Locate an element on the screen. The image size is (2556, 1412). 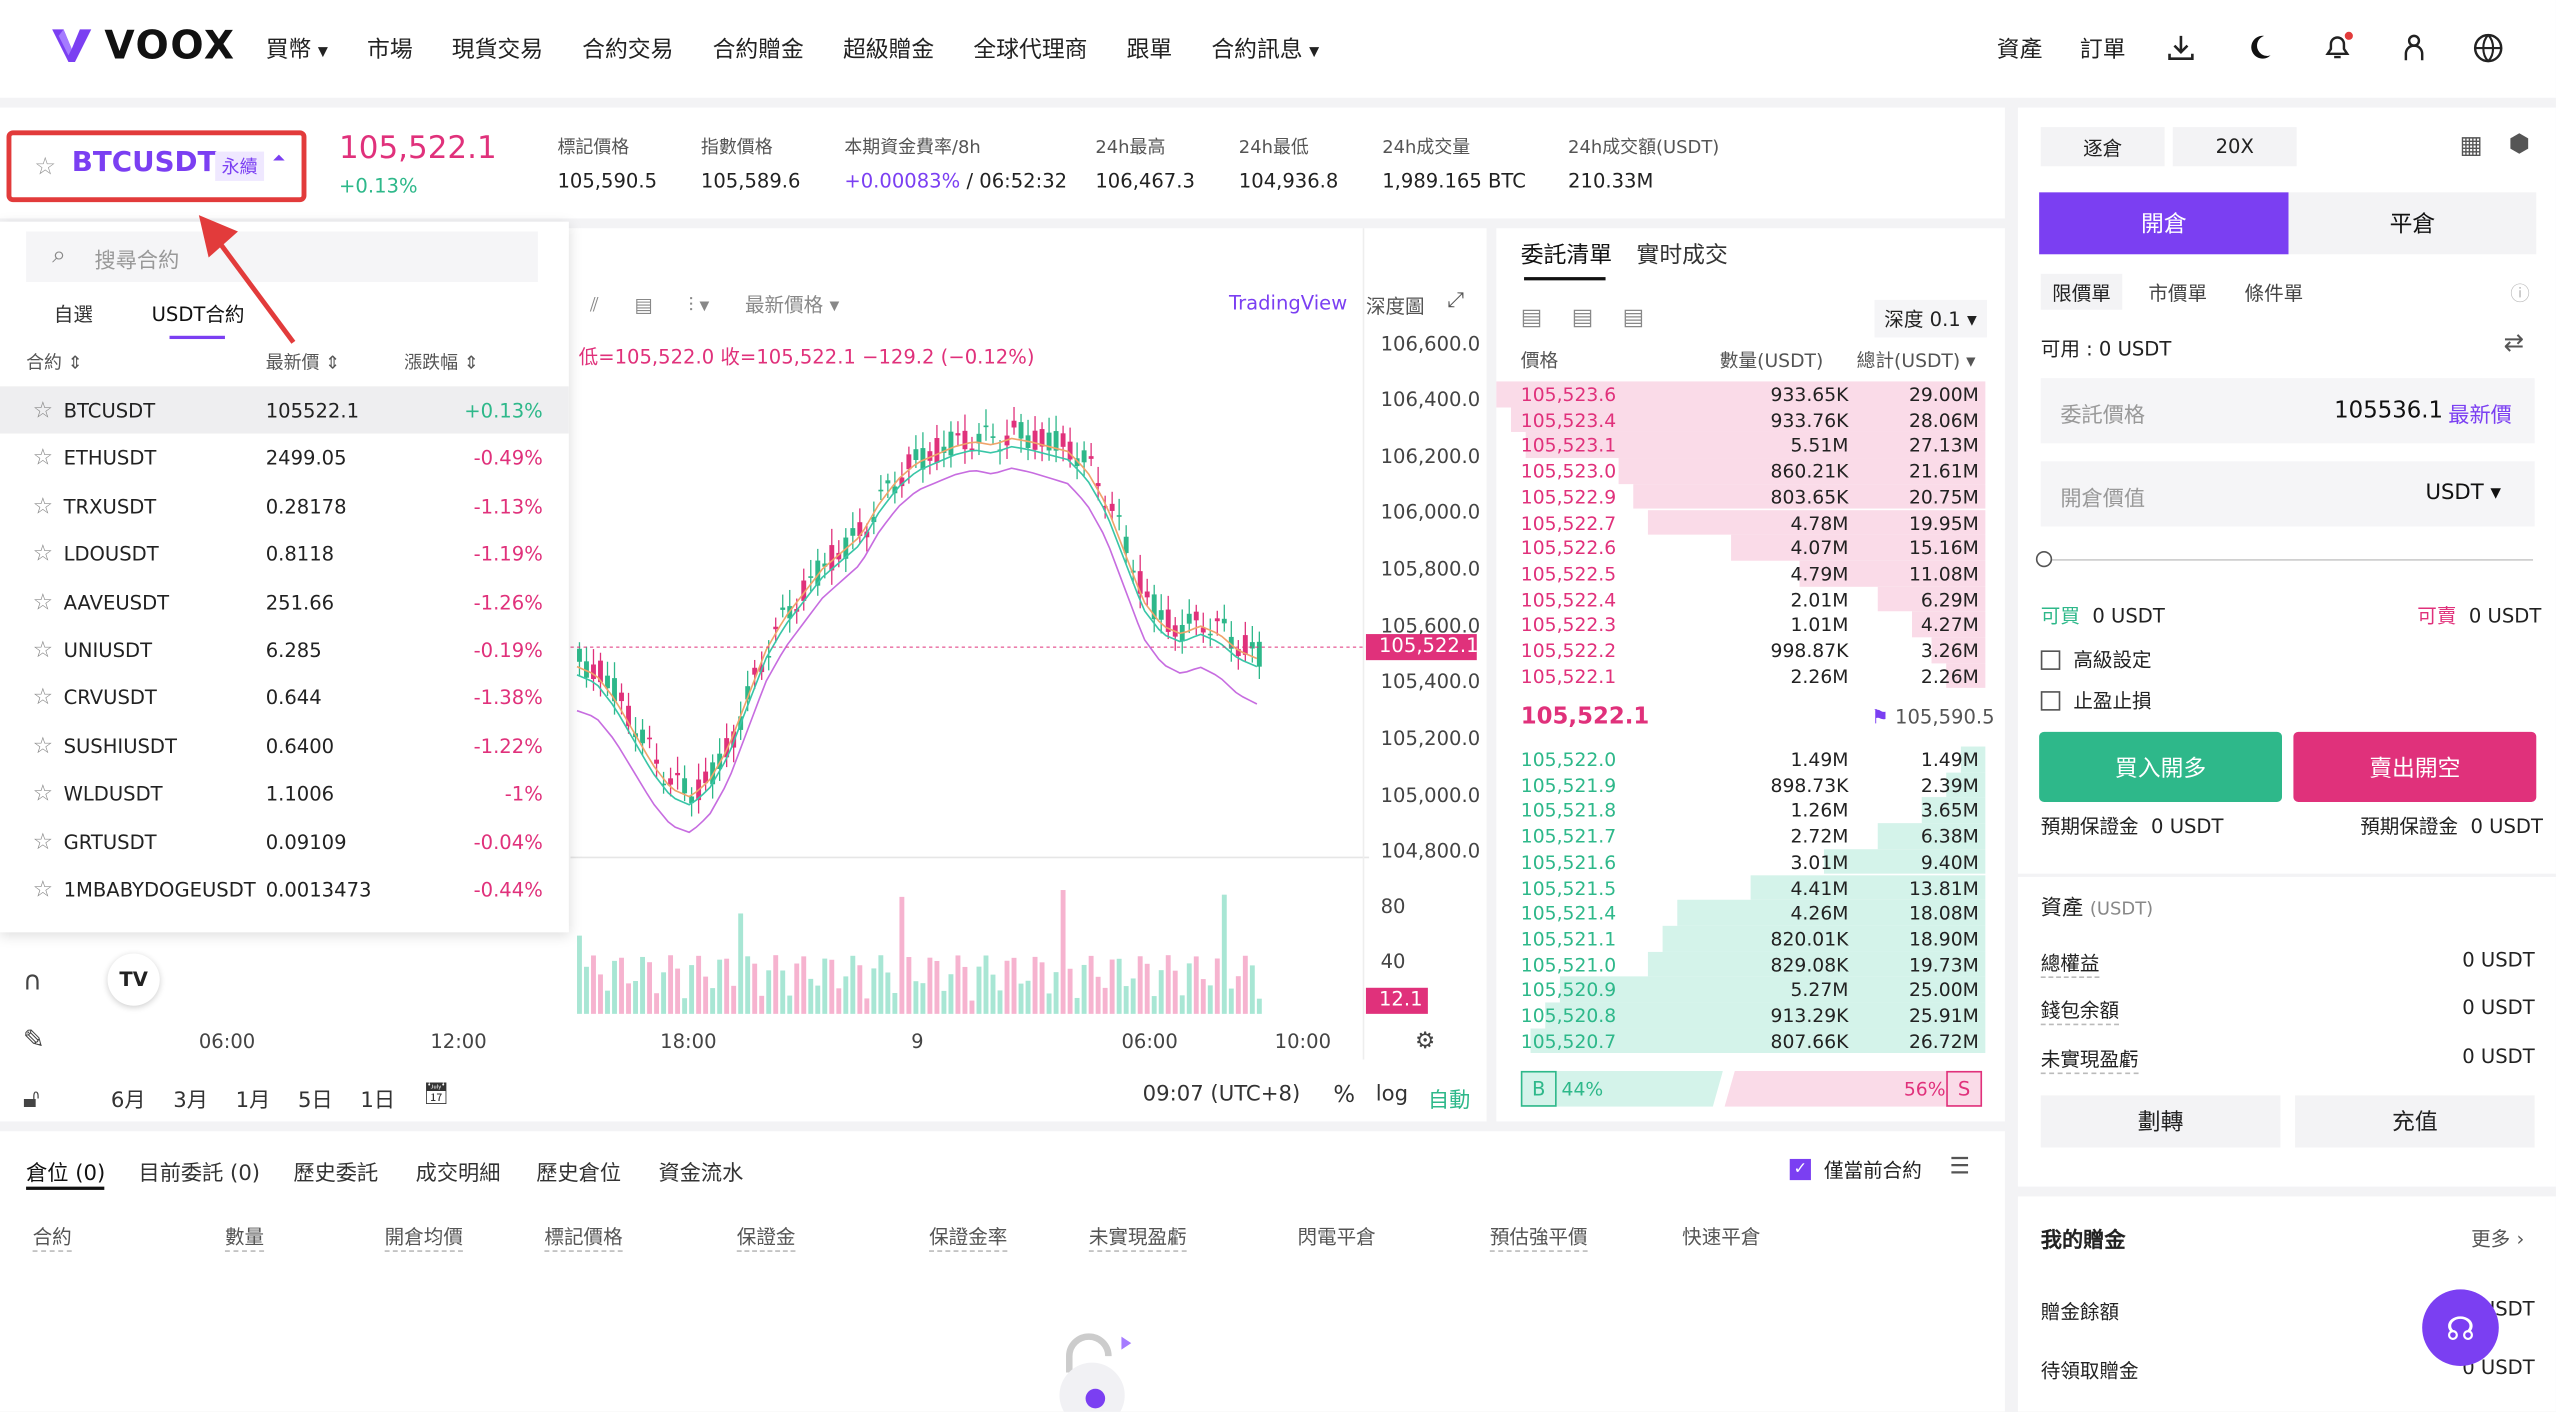
contract-row: ☆ WLDUSDT 1.1006 -1% is located at coordinates (287, 794).